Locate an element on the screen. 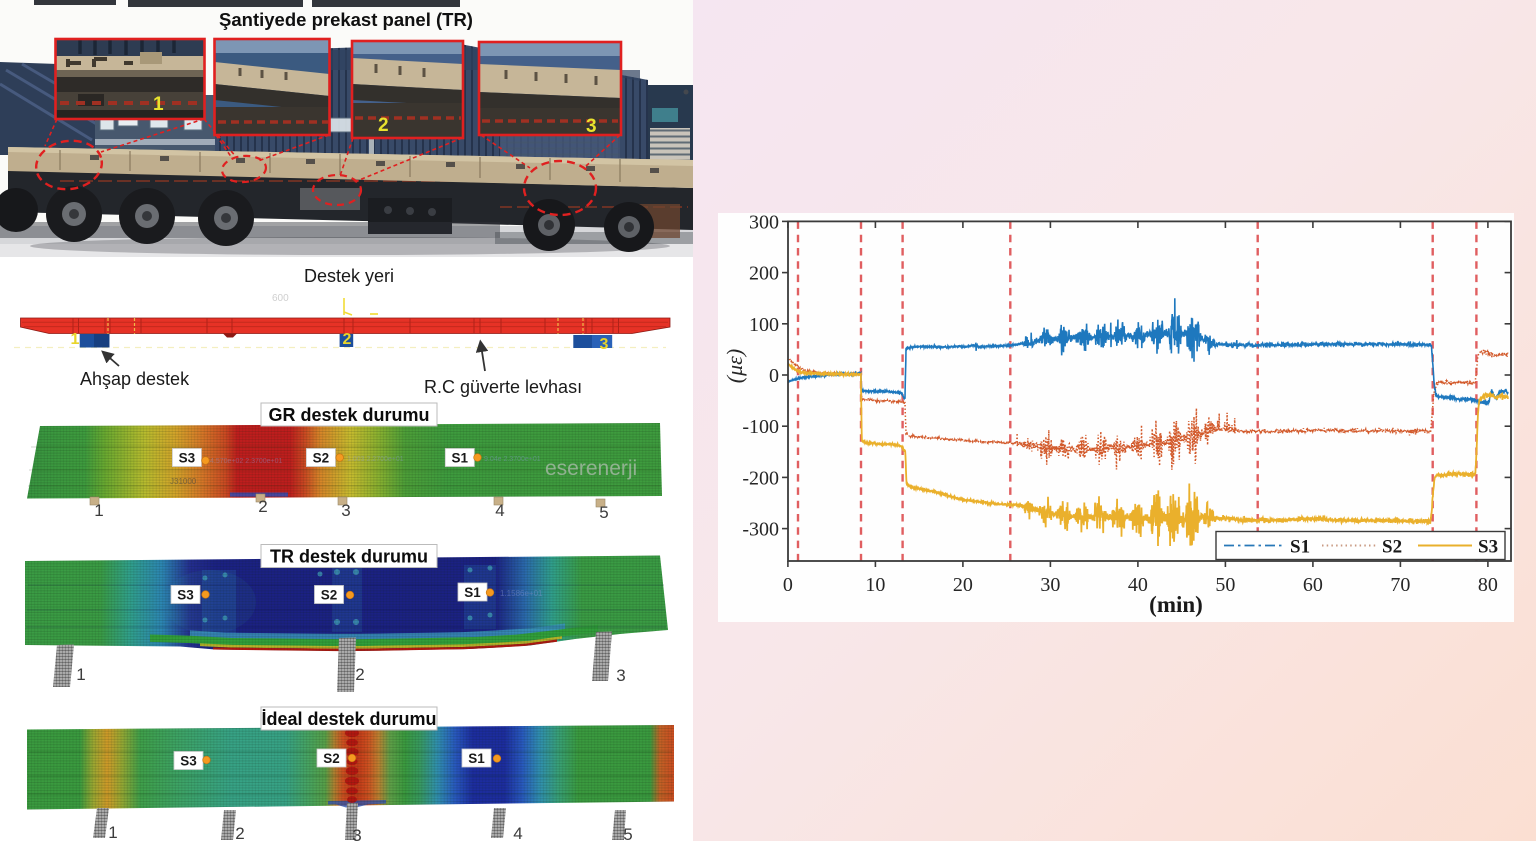 The width and height of the screenshot is (1536, 841). svg-text: GR destek durumu is located at coordinates (348, 415).